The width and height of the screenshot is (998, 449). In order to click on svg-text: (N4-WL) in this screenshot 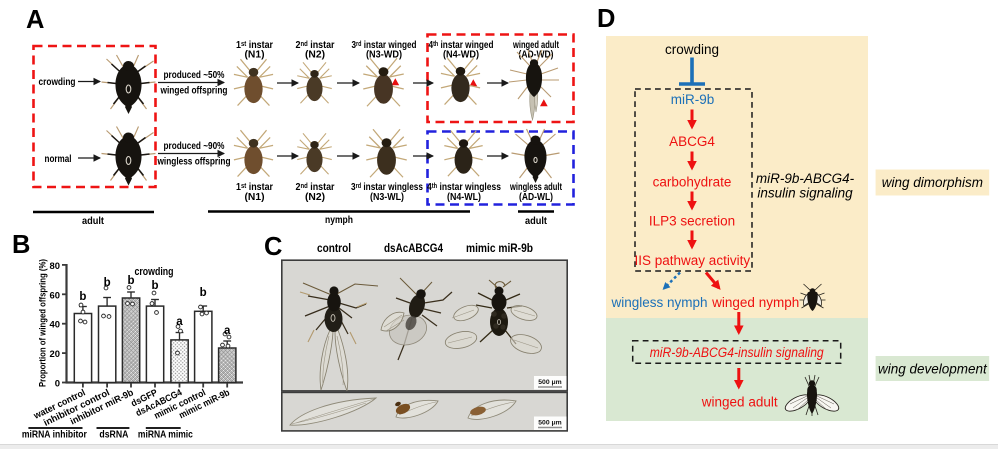, I will do `click(464, 197)`.